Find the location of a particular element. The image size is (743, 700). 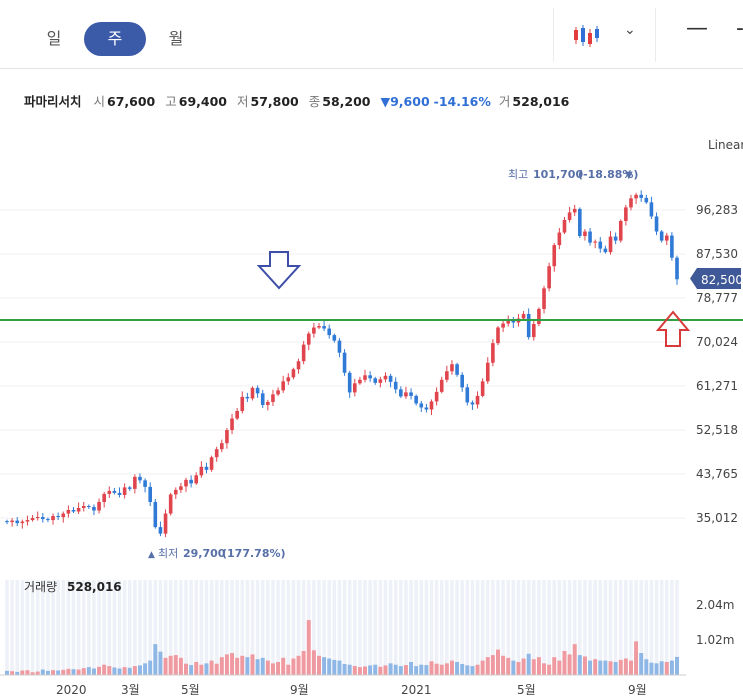

x-tick-label: 9월 is located at coordinates (299, 690).